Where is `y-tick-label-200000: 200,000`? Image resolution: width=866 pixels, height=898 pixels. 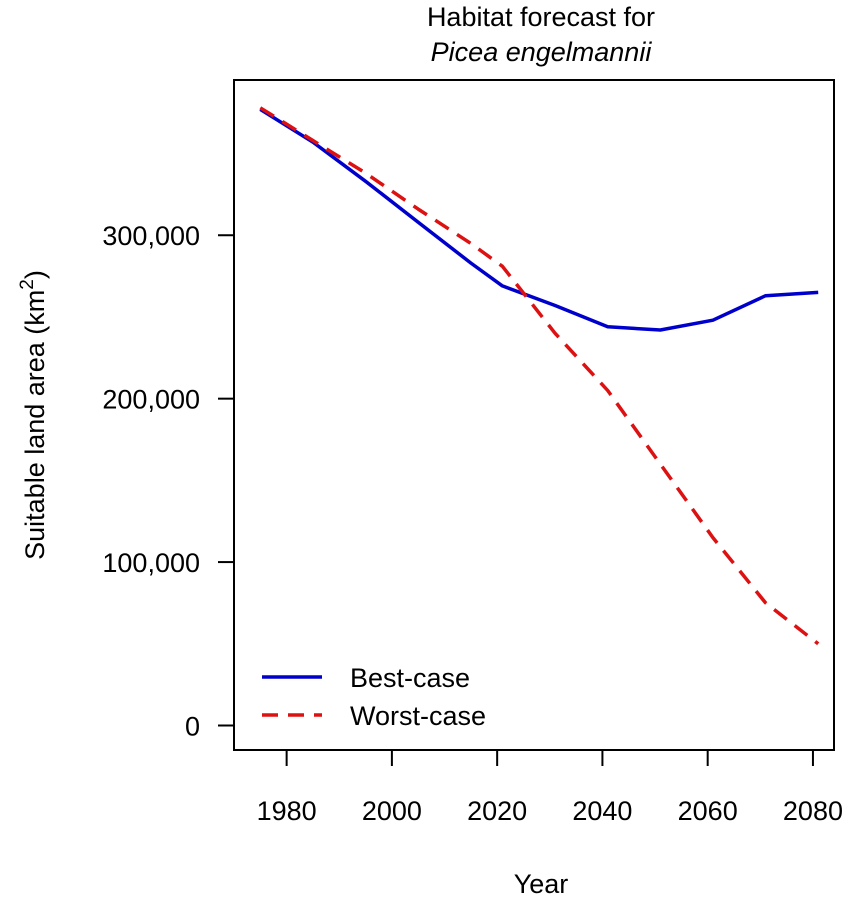 y-tick-label-200000: 200,000 is located at coordinates (151, 400).